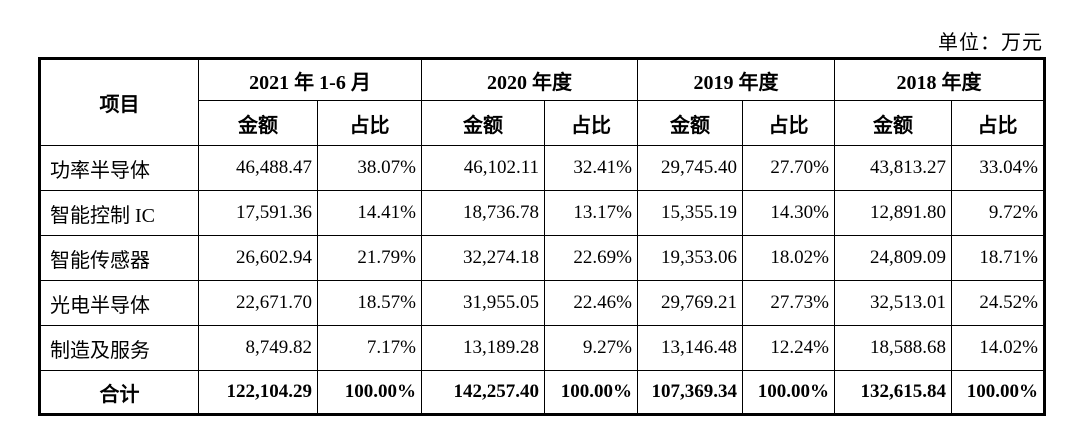 The image size is (1080, 443). I want to click on table-cell: 13.17%, so click(591, 213).